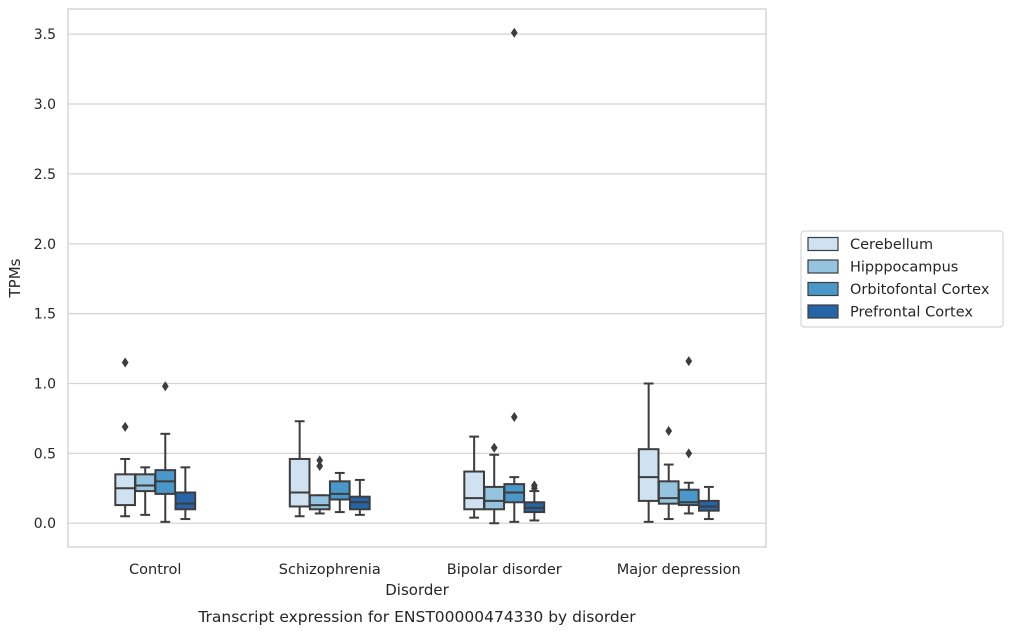 The image size is (1014, 634). Describe the element at coordinates (911, 313) in the screenshot. I see `legend-label: Prefrontal Cortex` at that location.